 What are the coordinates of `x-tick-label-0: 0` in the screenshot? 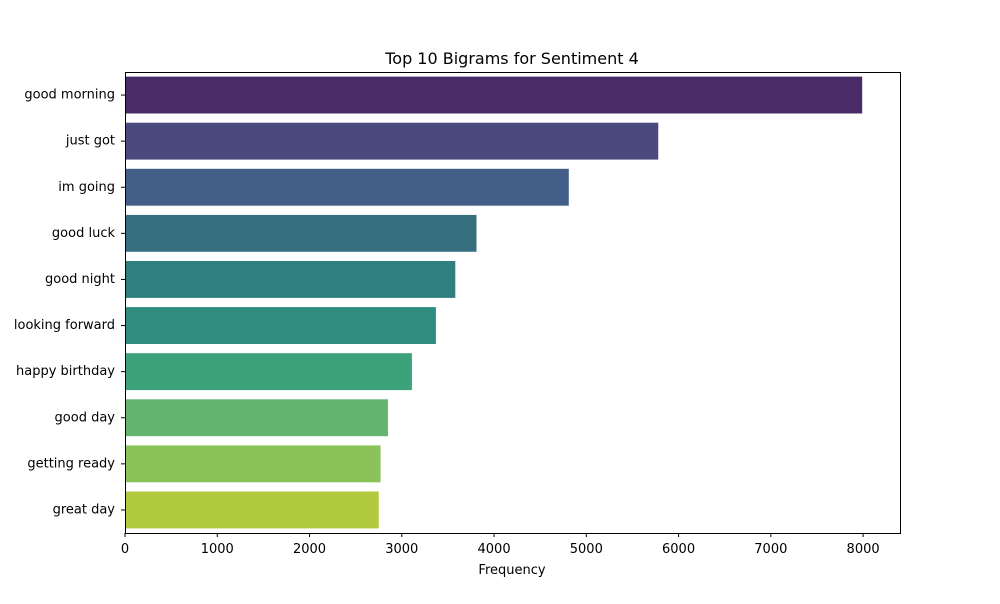 It's located at (125, 549).